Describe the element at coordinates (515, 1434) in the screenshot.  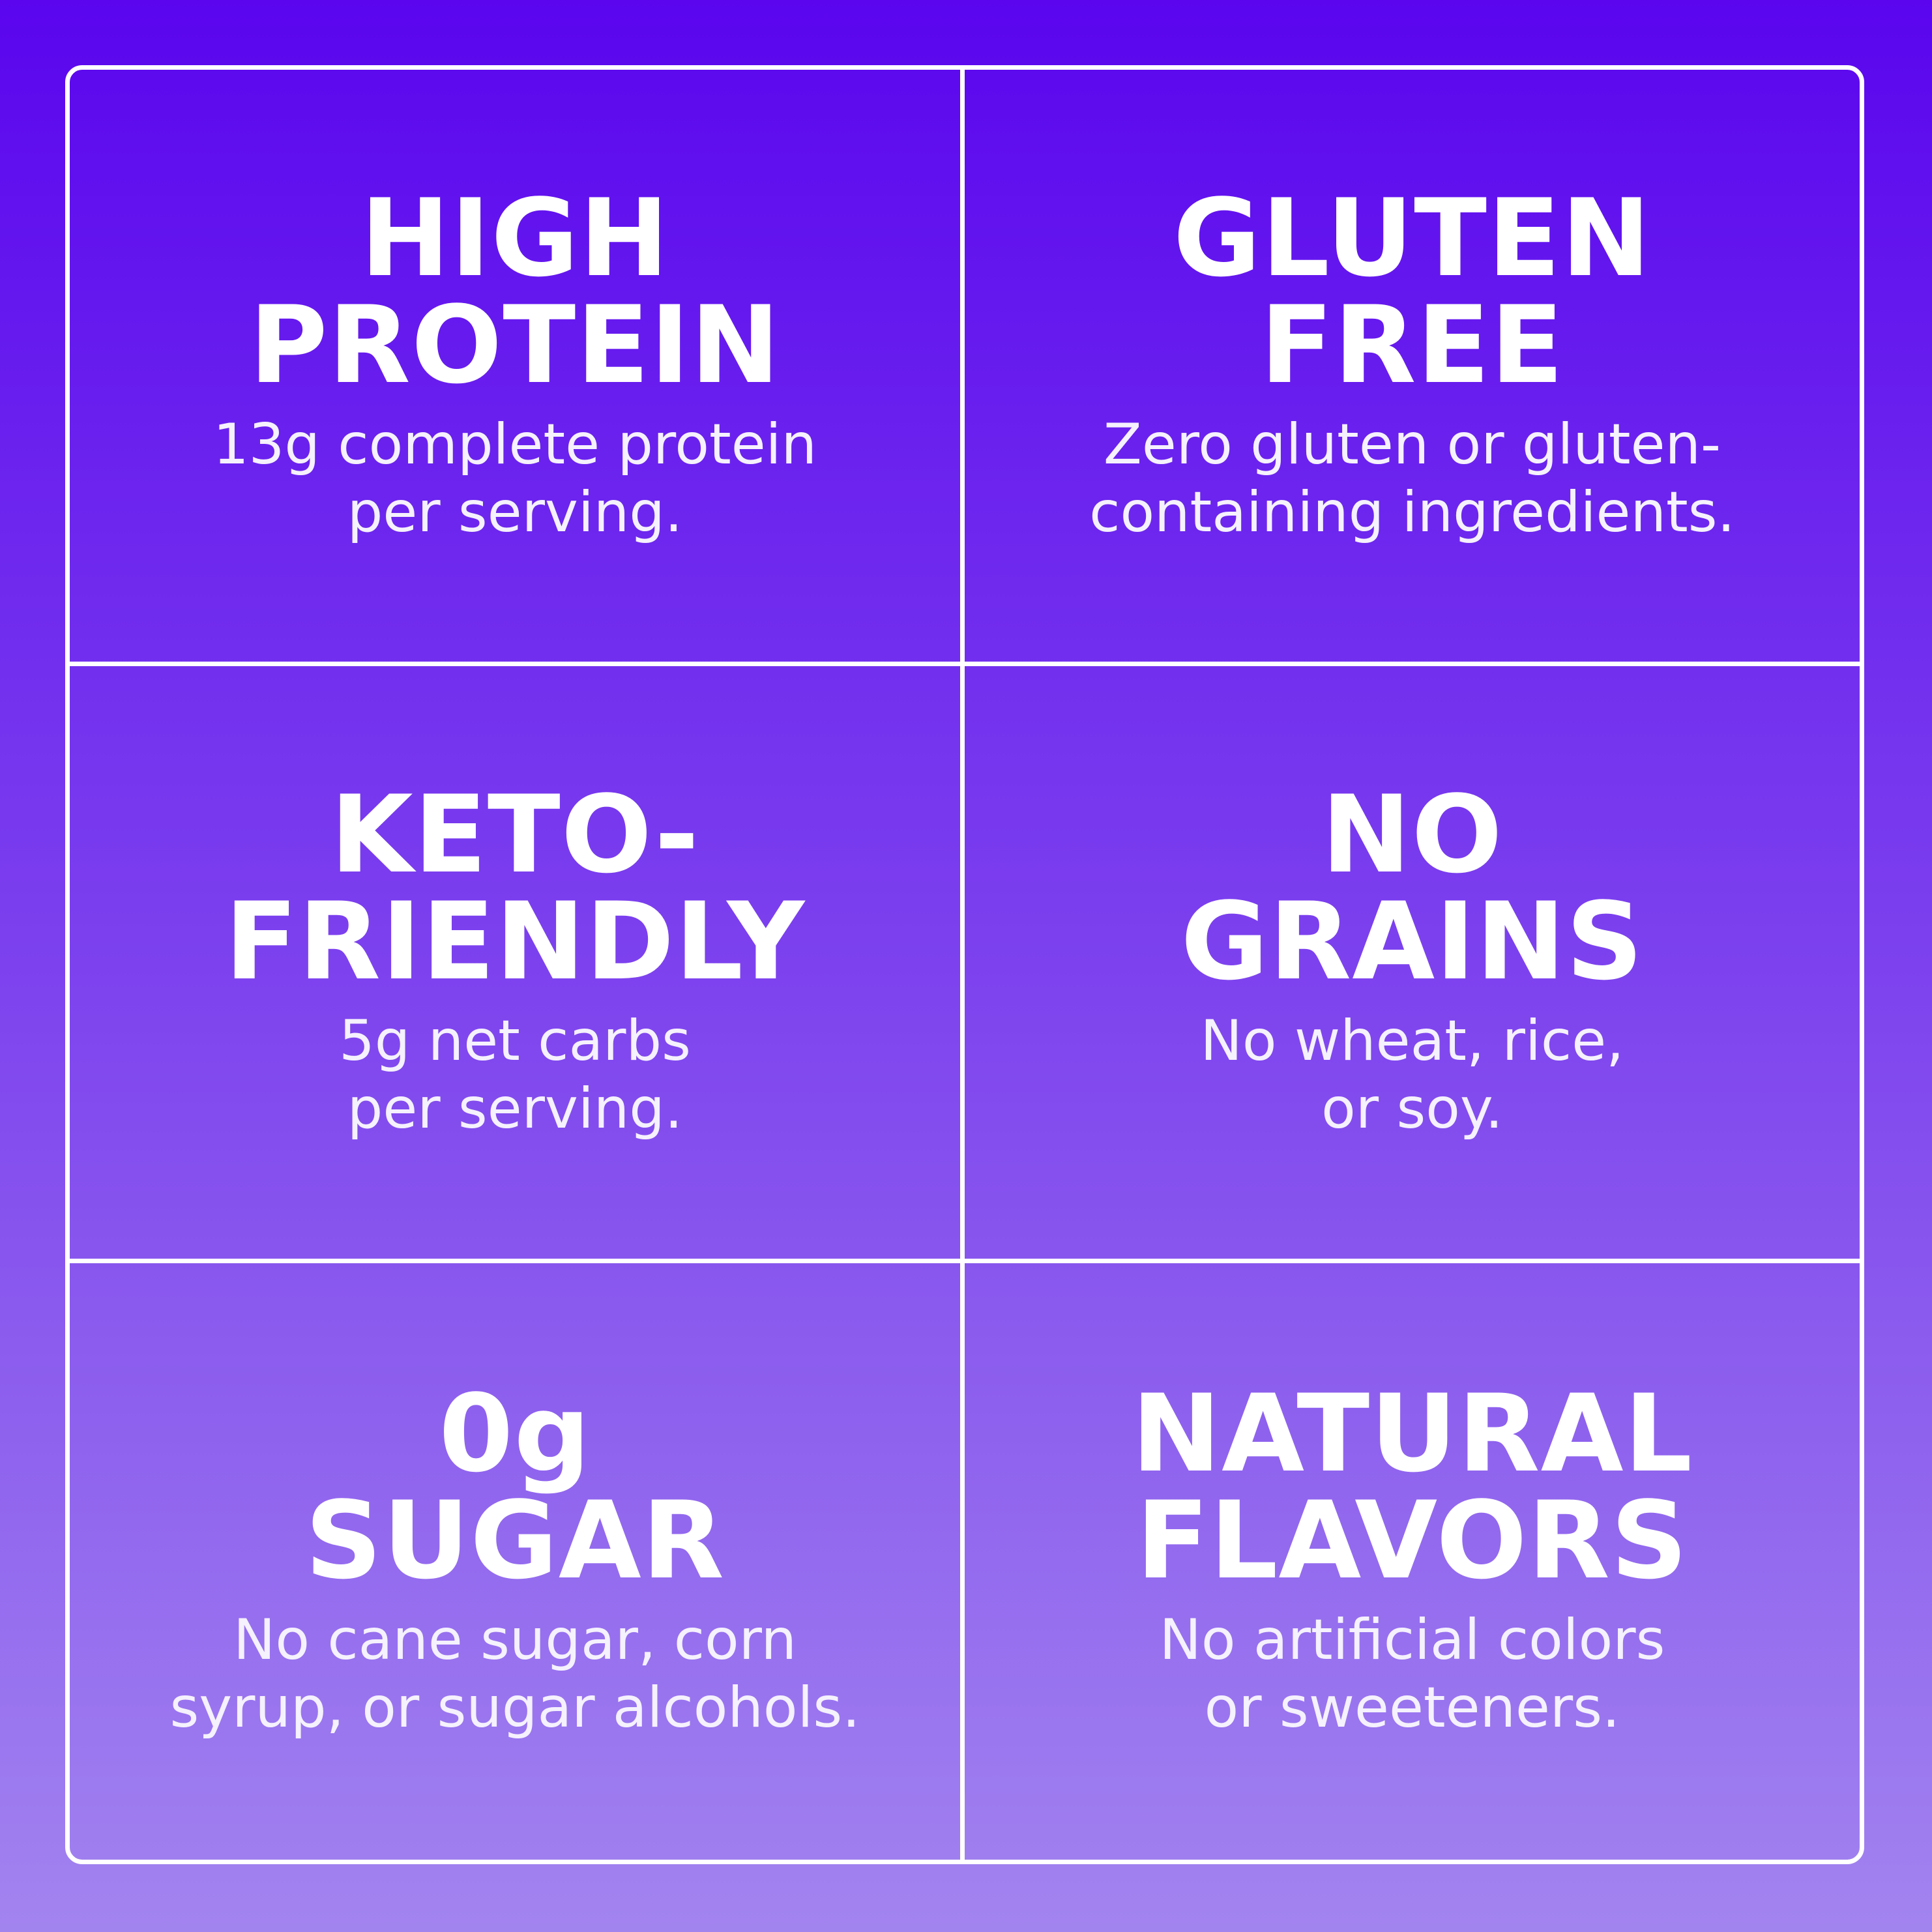
I see `benefit-title-line1: 0g` at that location.